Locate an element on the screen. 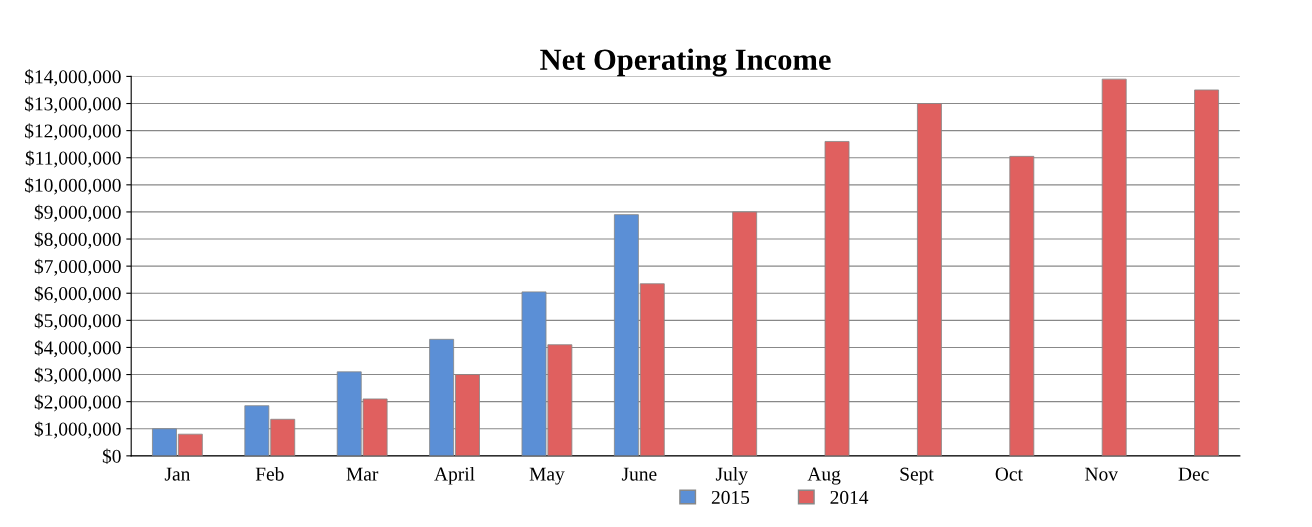 Image resolution: width=1312 pixels, height=527 pixels. y-tick-label: $12,000,000 is located at coordinates (73, 132).